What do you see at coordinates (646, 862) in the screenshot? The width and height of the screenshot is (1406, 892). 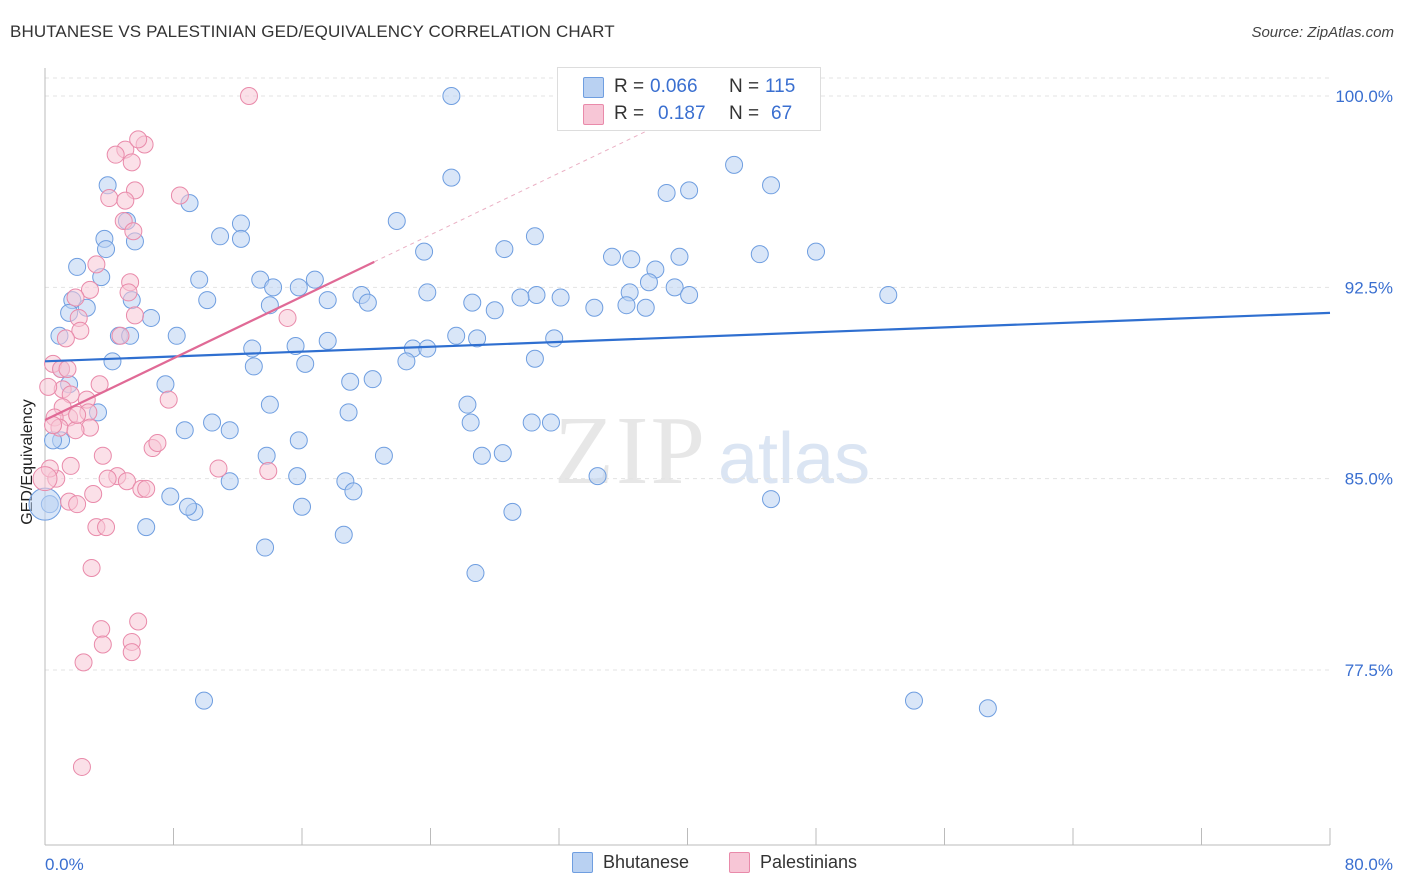 I see `bottom-legend-label-bhutanese: Bhutanese` at bounding box center [646, 862].